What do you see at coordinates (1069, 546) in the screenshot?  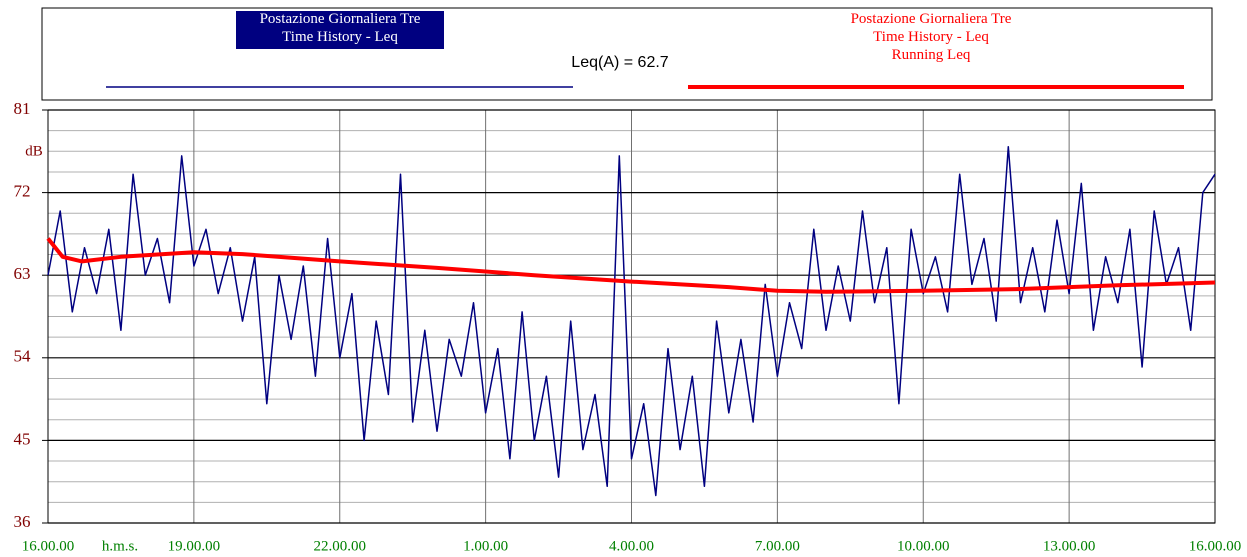 I see `x-tick-label: 13.00.00` at bounding box center [1069, 546].